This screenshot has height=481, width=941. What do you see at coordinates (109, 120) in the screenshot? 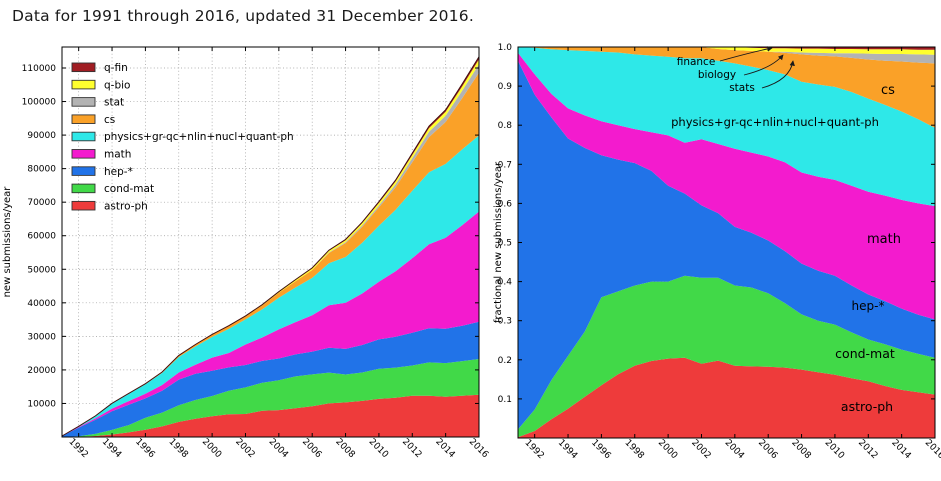
I see `legend-label: cs` at bounding box center [109, 120].